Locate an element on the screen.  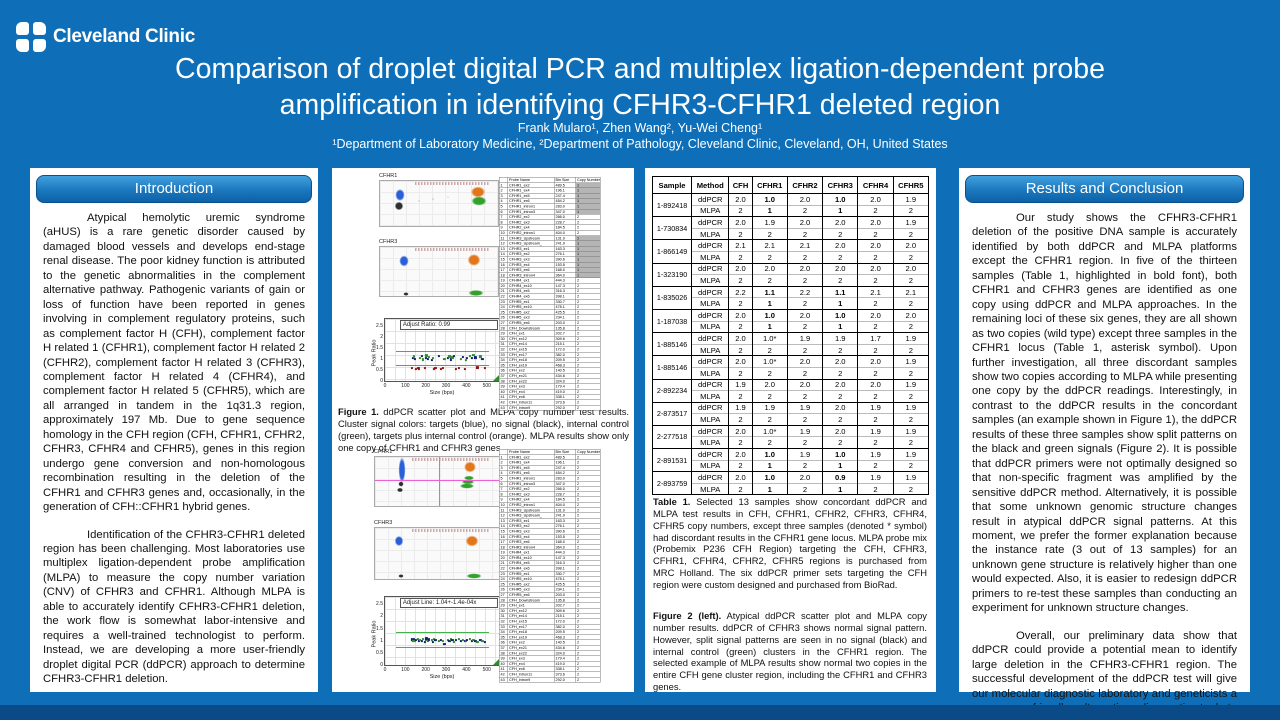
y-axis-tick: 1.5 is located at coordinates (379, 347).